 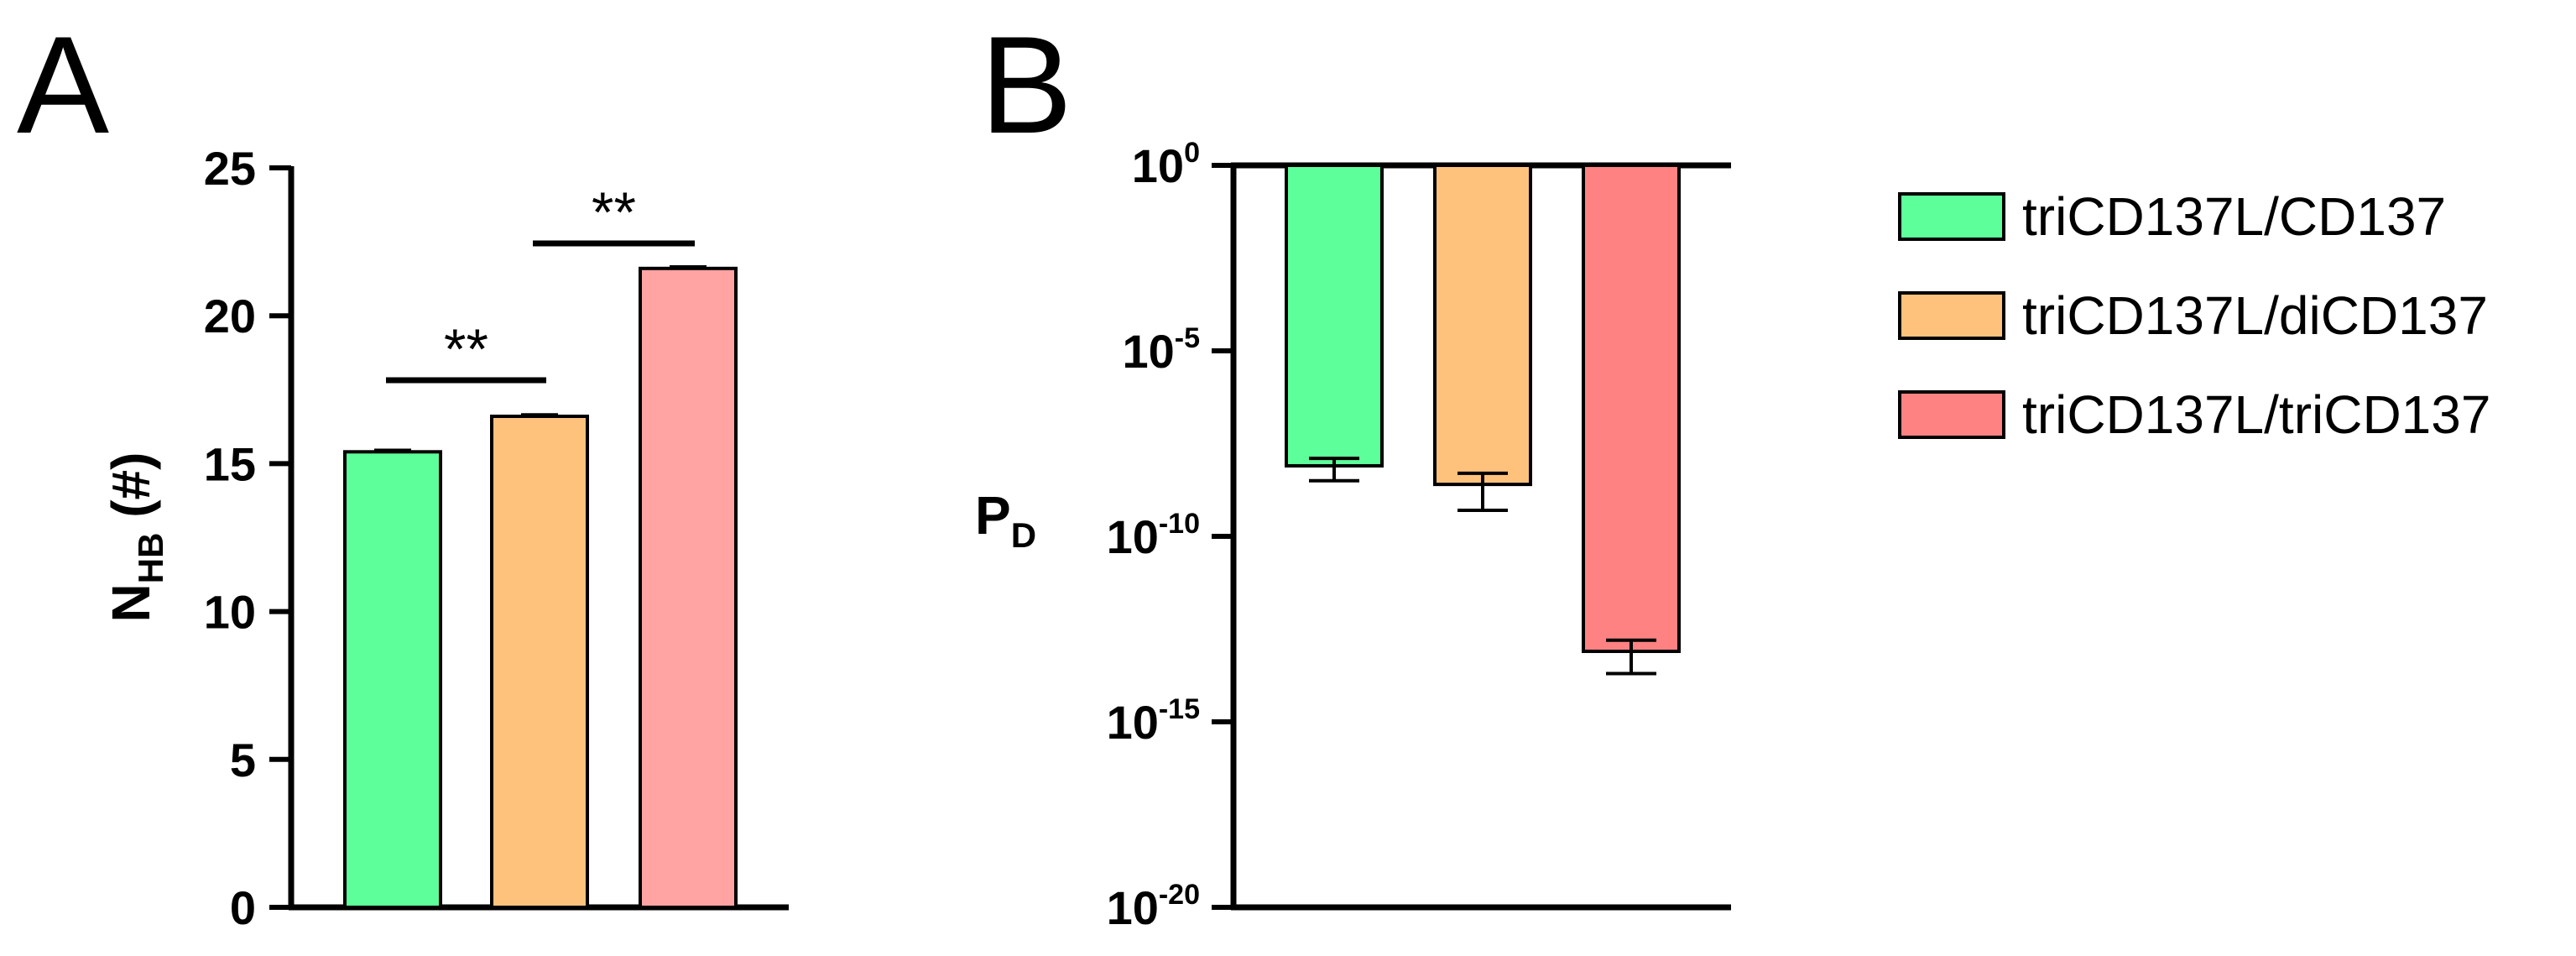 What do you see at coordinates (230, 316) in the screenshot?
I see `y-tick-label-a: 20` at bounding box center [230, 316].